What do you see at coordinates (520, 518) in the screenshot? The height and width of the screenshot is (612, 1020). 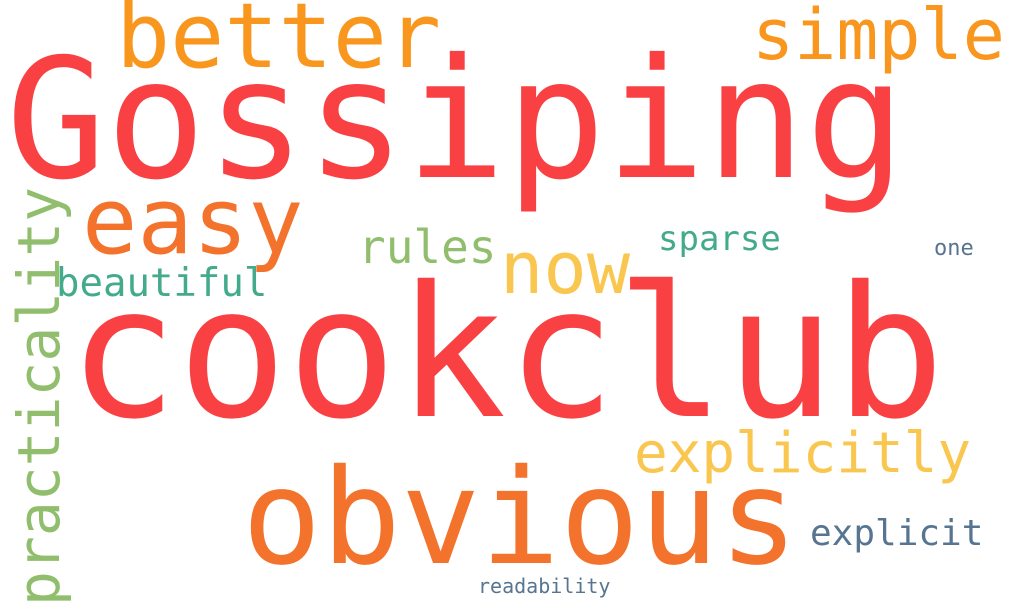 I see `word-obvious: obvious` at bounding box center [520, 518].